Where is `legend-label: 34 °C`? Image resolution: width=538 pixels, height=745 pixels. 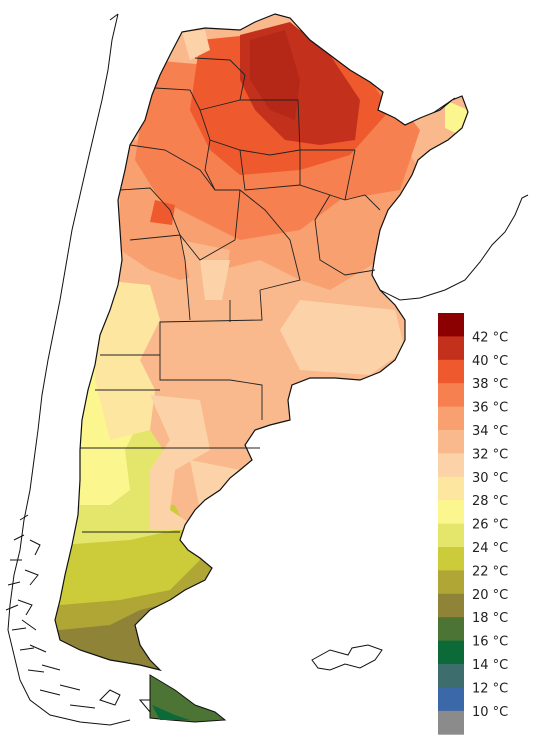 legend-label: 34 °C is located at coordinates (490, 431).